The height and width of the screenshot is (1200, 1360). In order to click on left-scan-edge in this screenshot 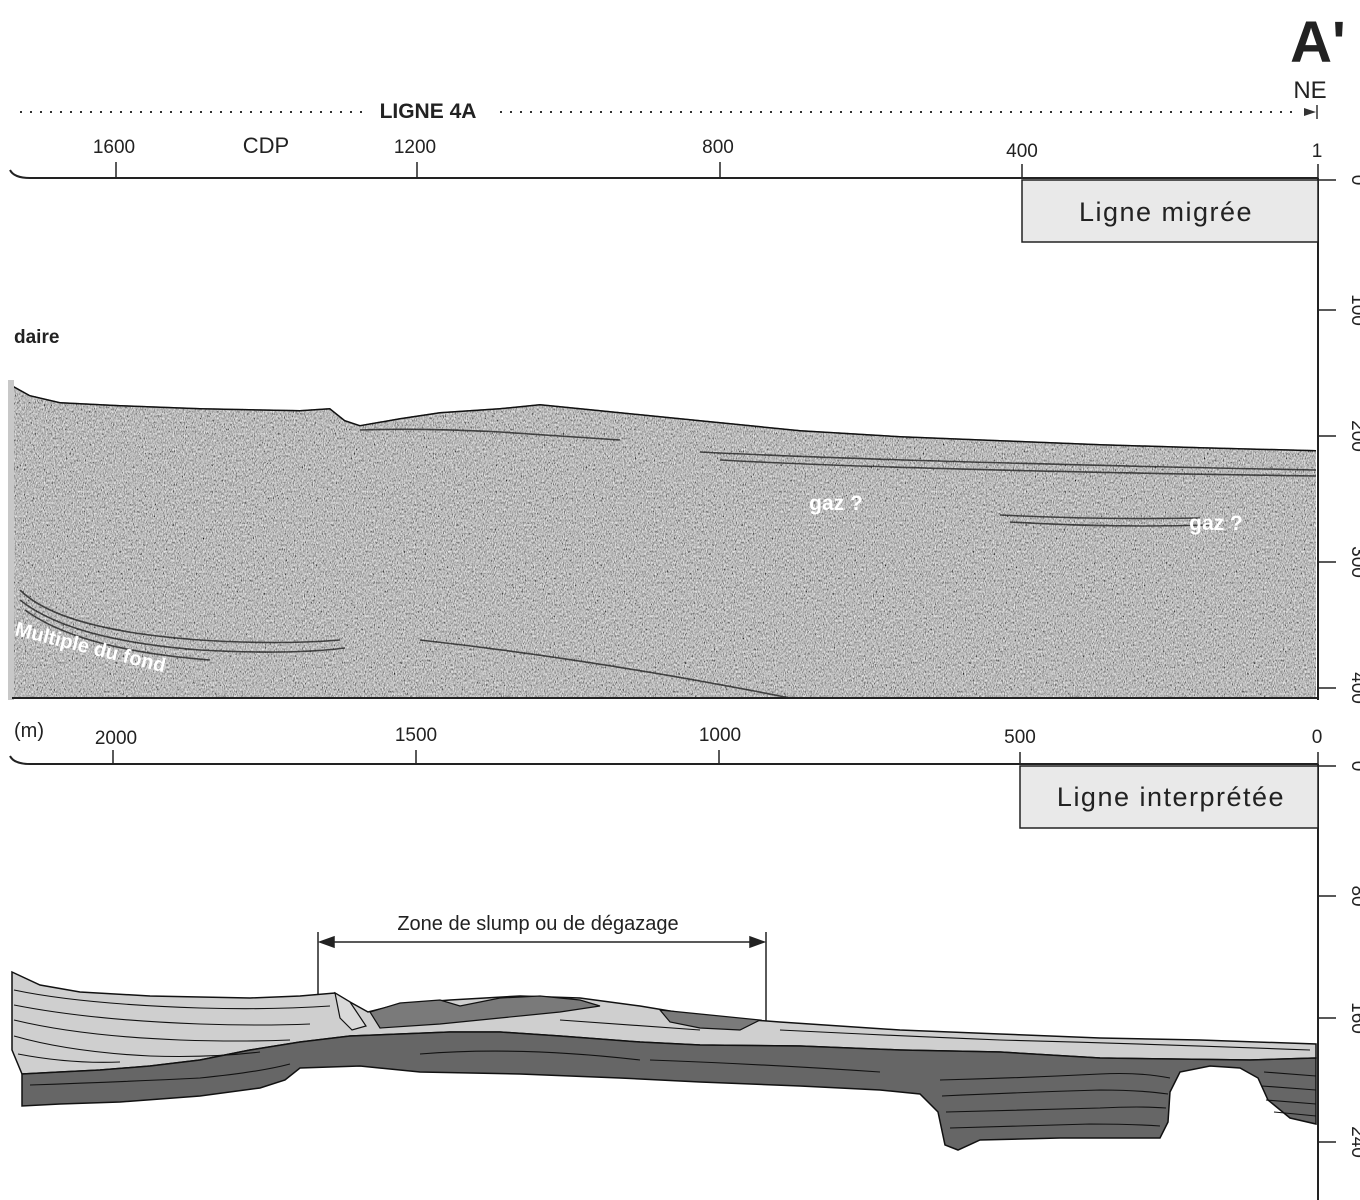, I will do `click(11, 540)`.